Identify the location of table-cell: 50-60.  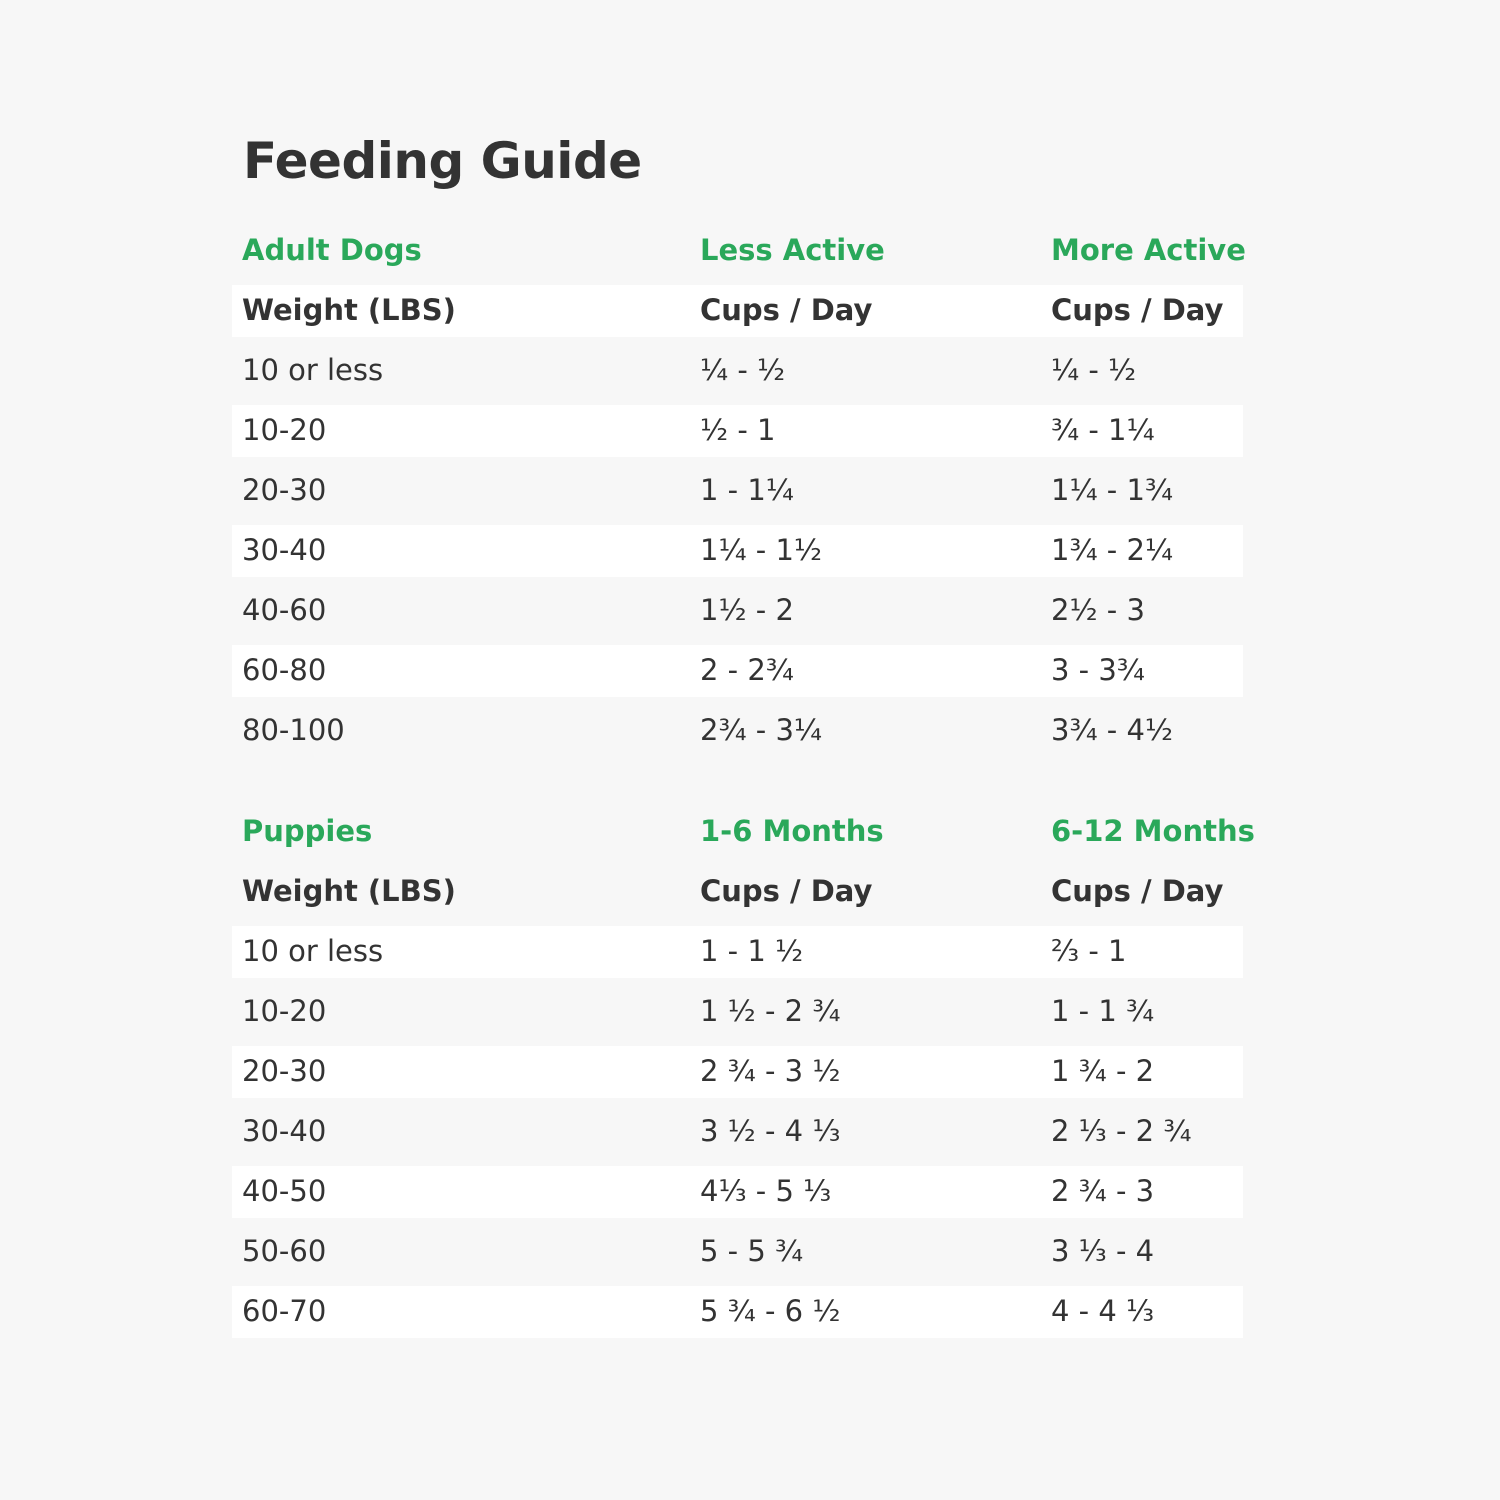
(284, 1251).